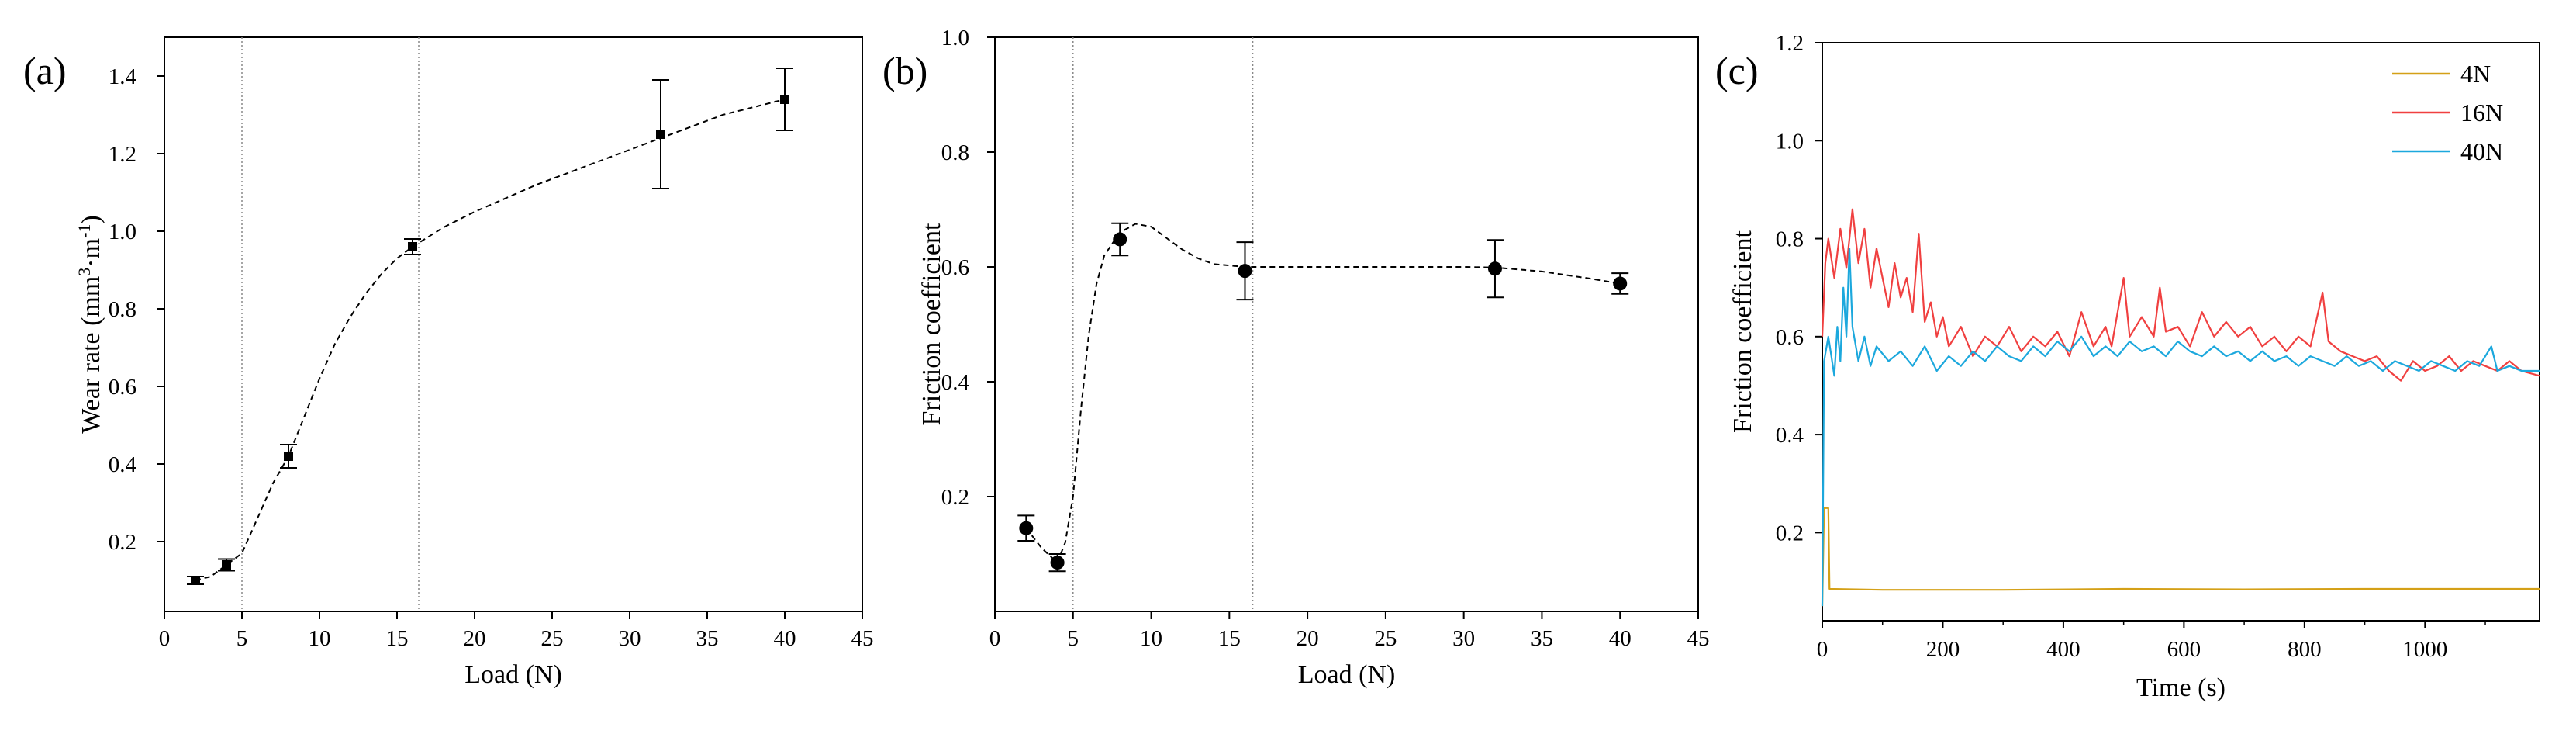 The width and height of the screenshot is (2576, 741). Describe the element at coordinates (1347, 674) in the screenshot. I see `panel-b-xlabel: Load (N)` at that location.